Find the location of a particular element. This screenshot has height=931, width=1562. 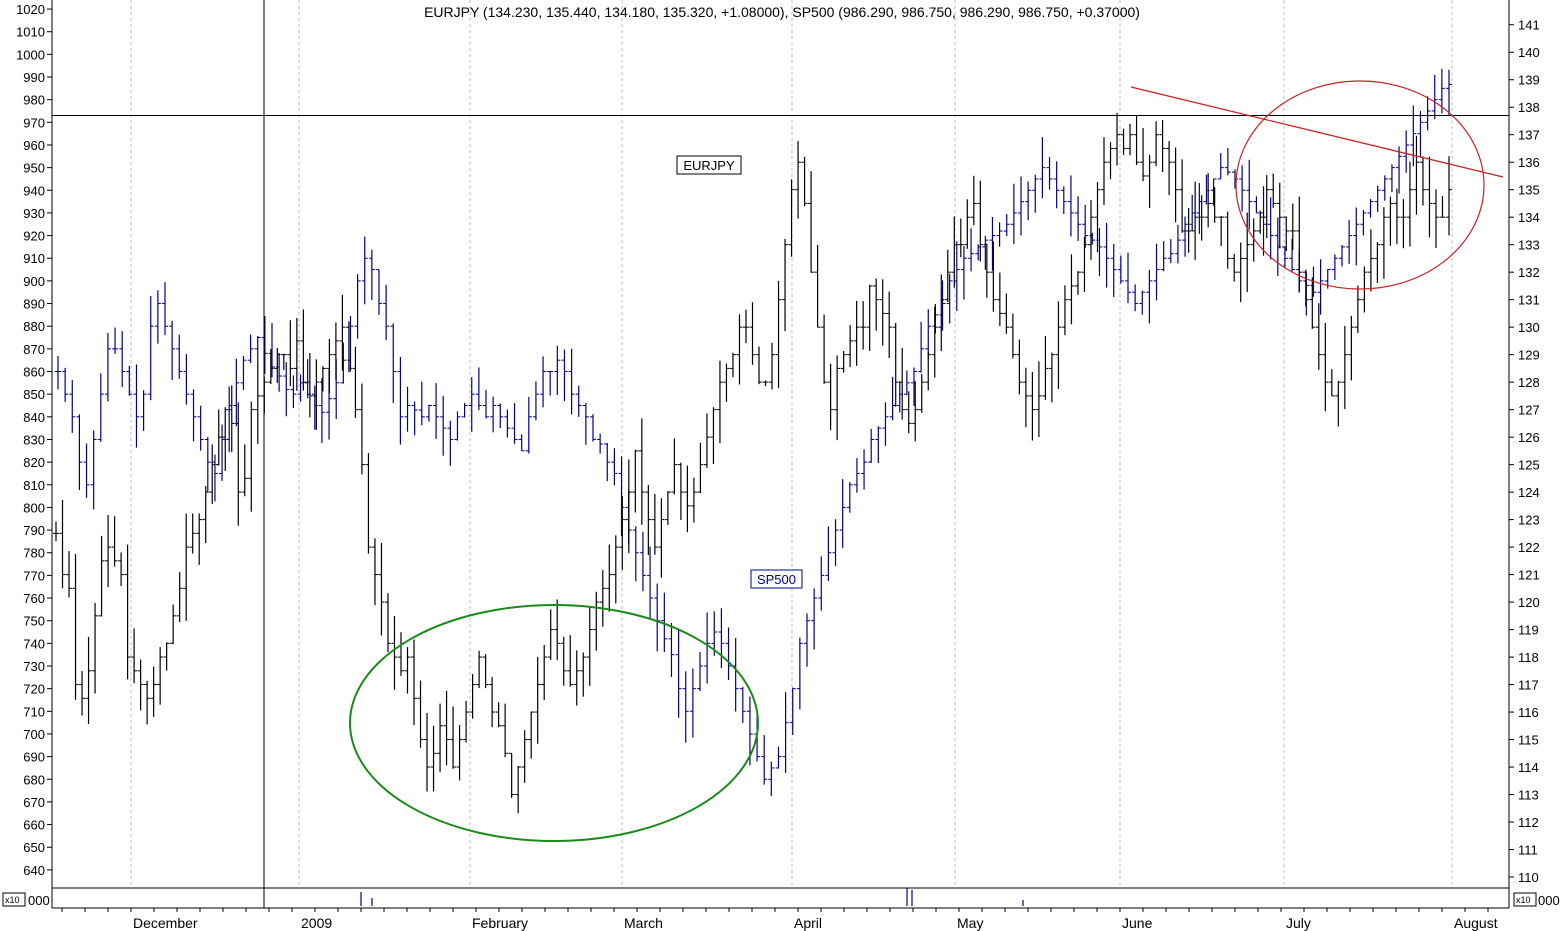

left-tick-label: 640 is located at coordinates (34, 870).